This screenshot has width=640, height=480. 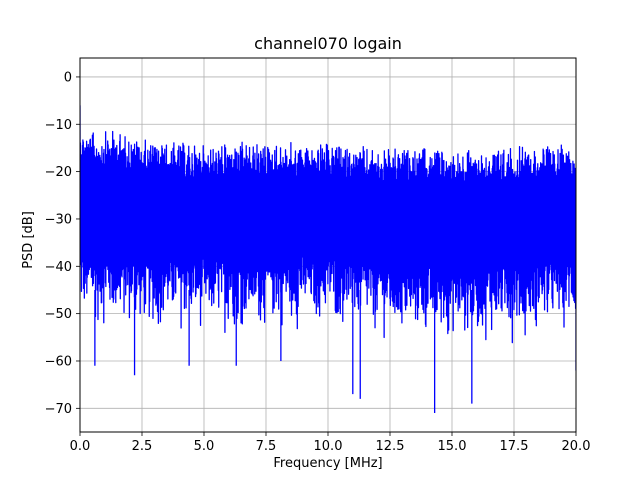 What do you see at coordinates (58, 409) in the screenshot?
I see `y-tick-label: −70` at bounding box center [58, 409].